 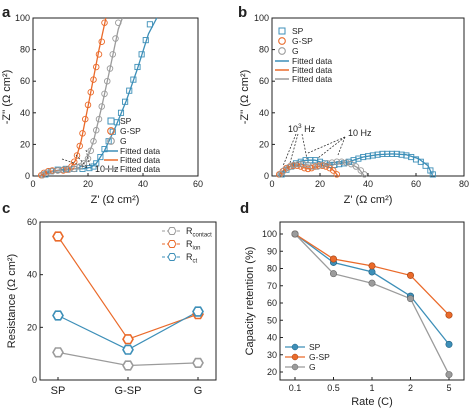 What do you see at coordinates (88, 184) in the screenshot?
I see `a-xtick-label: 20` at bounding box center [88, 184].